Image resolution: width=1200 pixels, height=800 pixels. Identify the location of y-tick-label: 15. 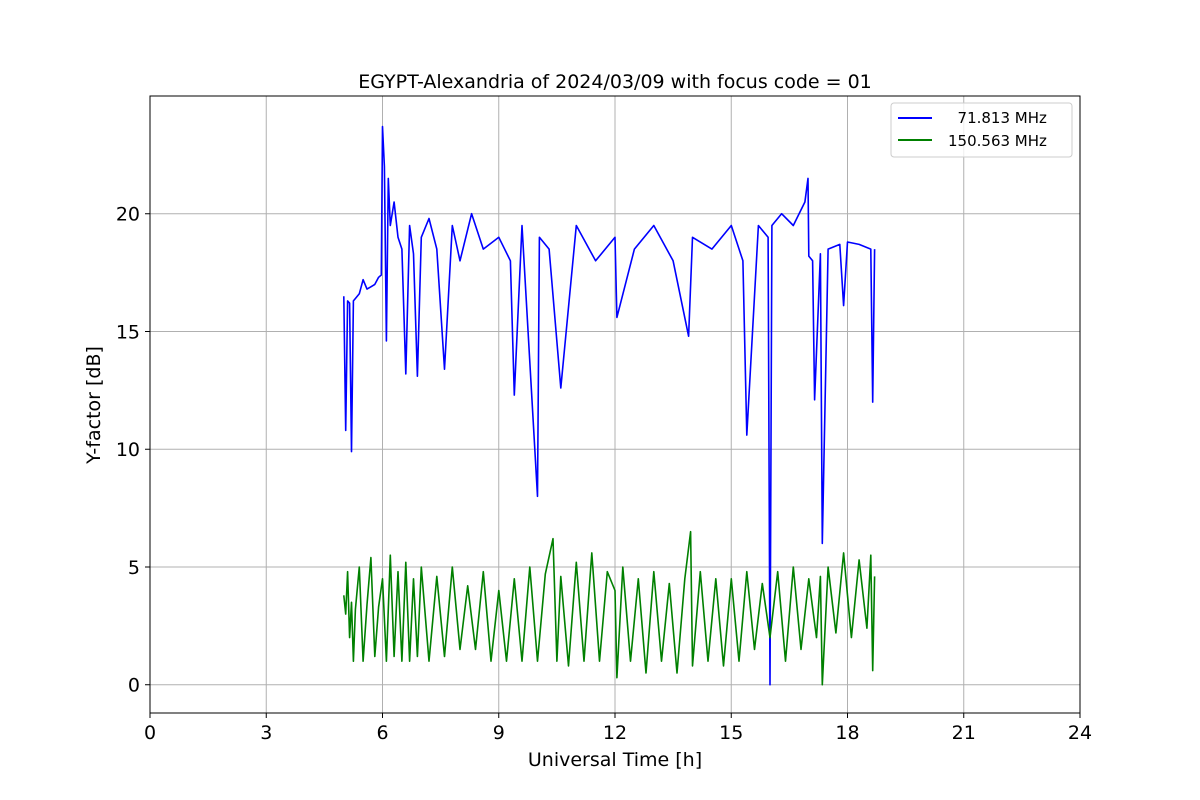
(128, 332).